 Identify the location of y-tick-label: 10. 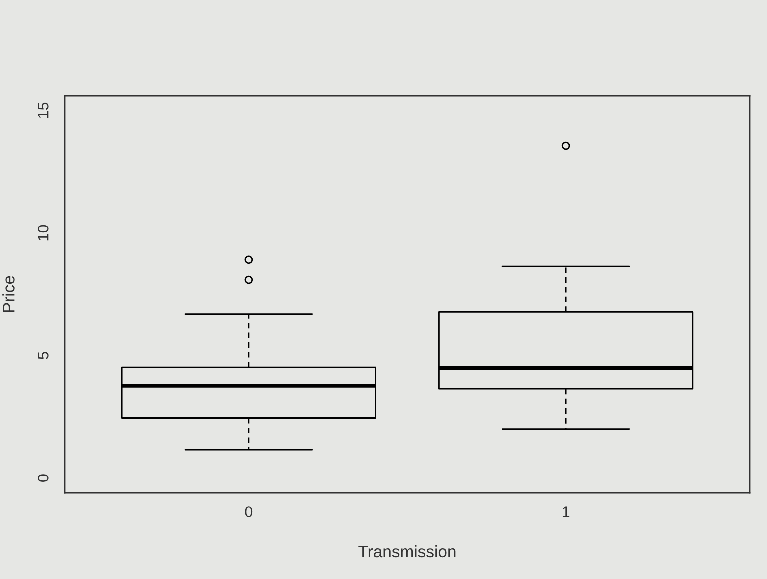
(43, 233).